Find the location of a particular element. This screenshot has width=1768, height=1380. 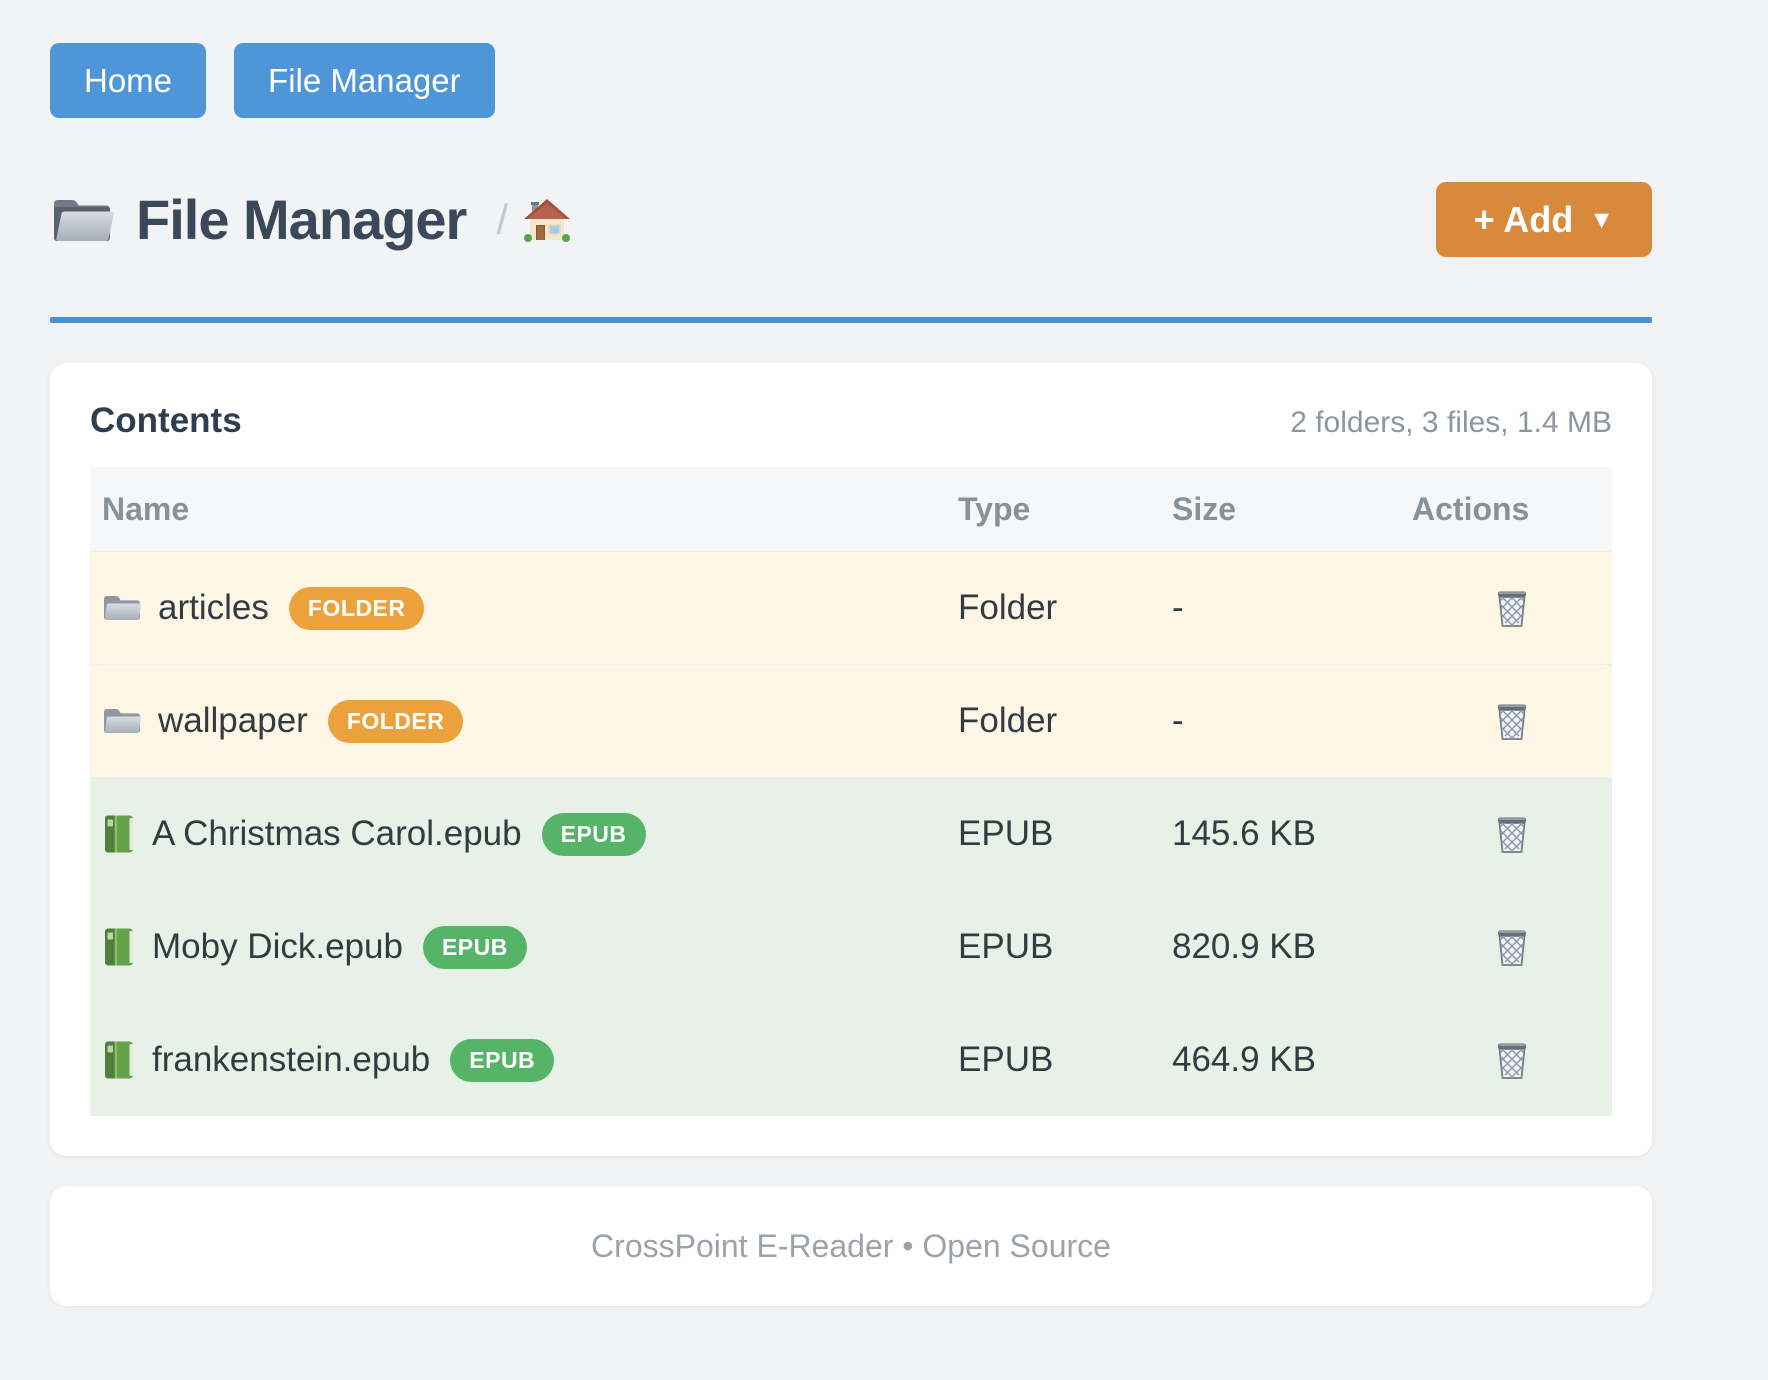

nav-file-manager-button: File Manager is located at coordinates (364, 80).